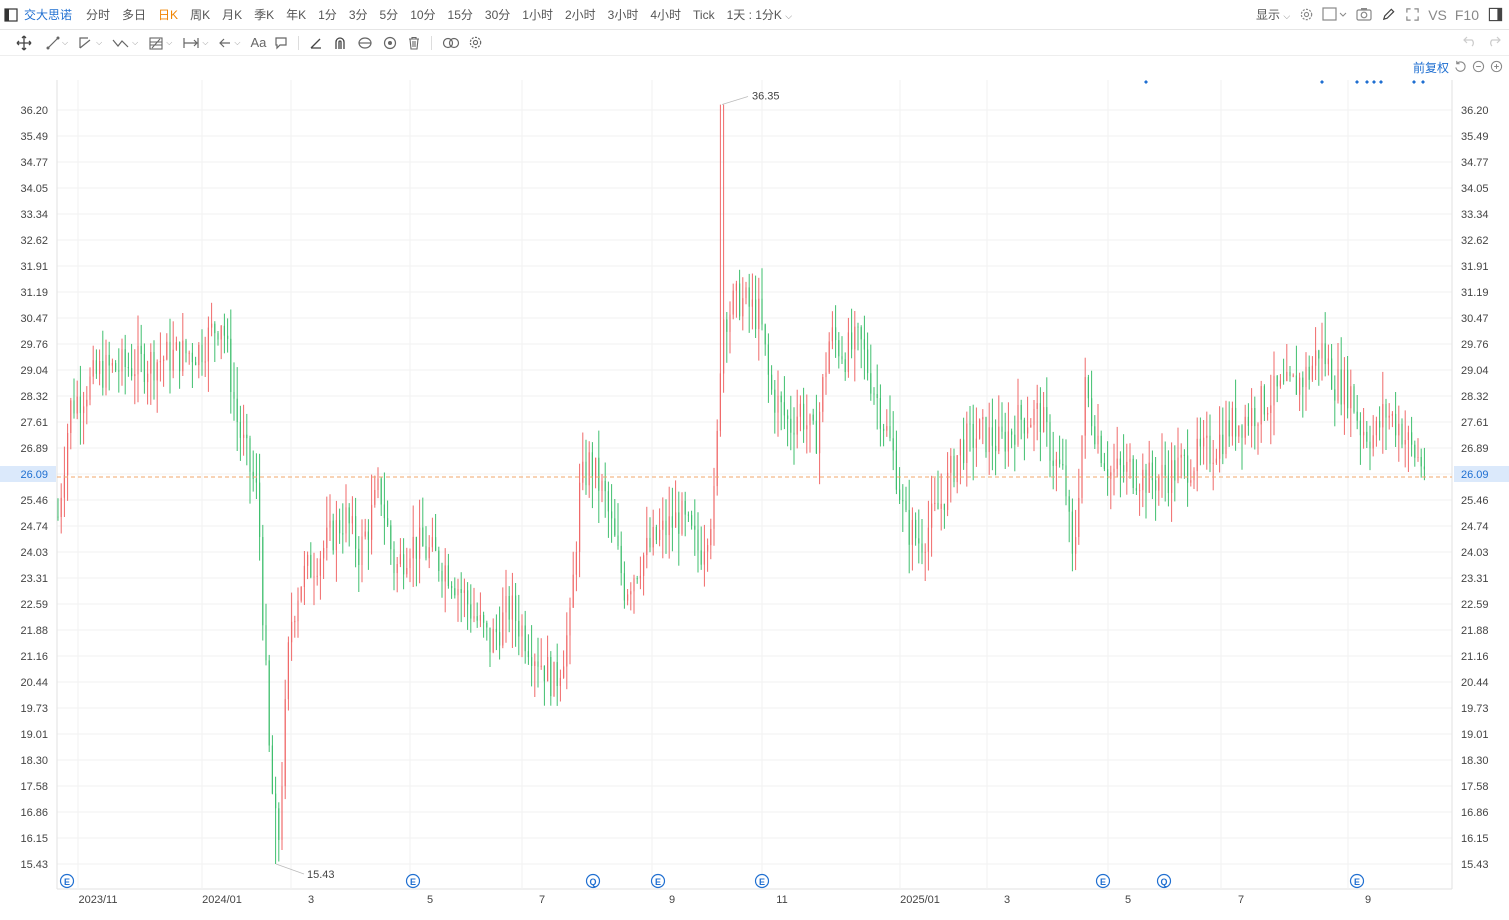 This screenshot has height=920, width=1509. Describe the element at coordinates (24, 43) in the screenshot. I see `move-icon` at that location.